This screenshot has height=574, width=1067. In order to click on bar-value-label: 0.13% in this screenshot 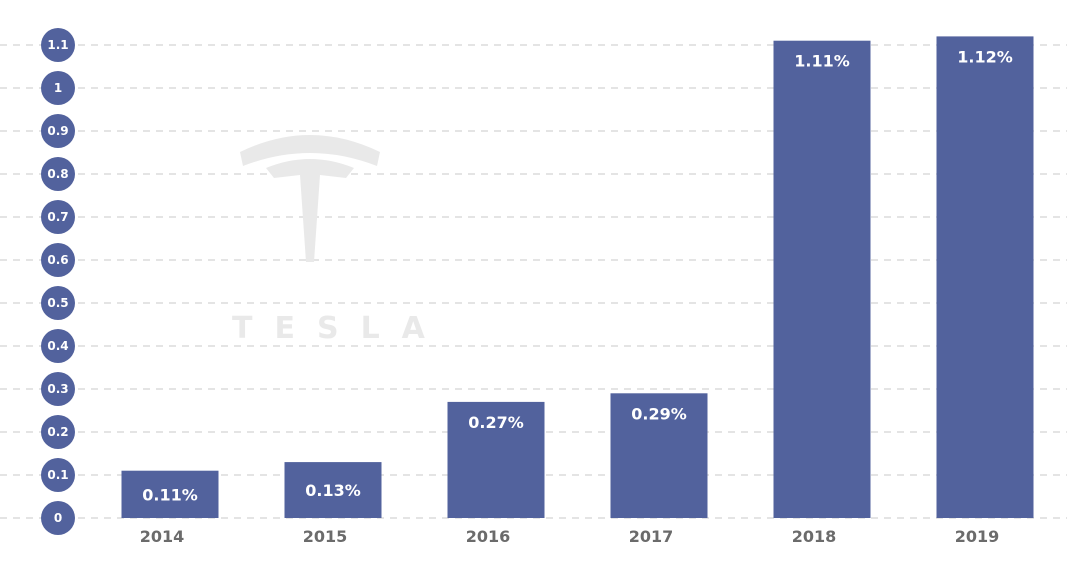, I will do `click(333, 490)`.